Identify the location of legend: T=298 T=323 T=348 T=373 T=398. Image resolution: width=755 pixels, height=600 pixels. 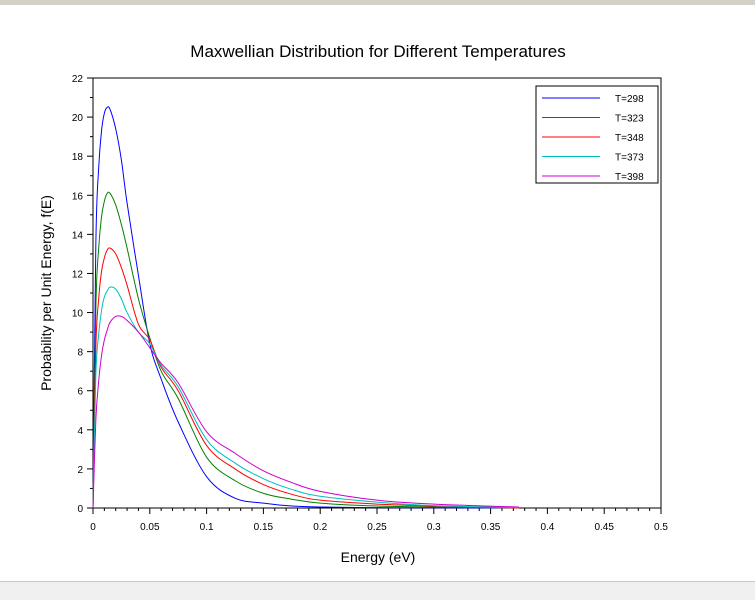
(597, 134).